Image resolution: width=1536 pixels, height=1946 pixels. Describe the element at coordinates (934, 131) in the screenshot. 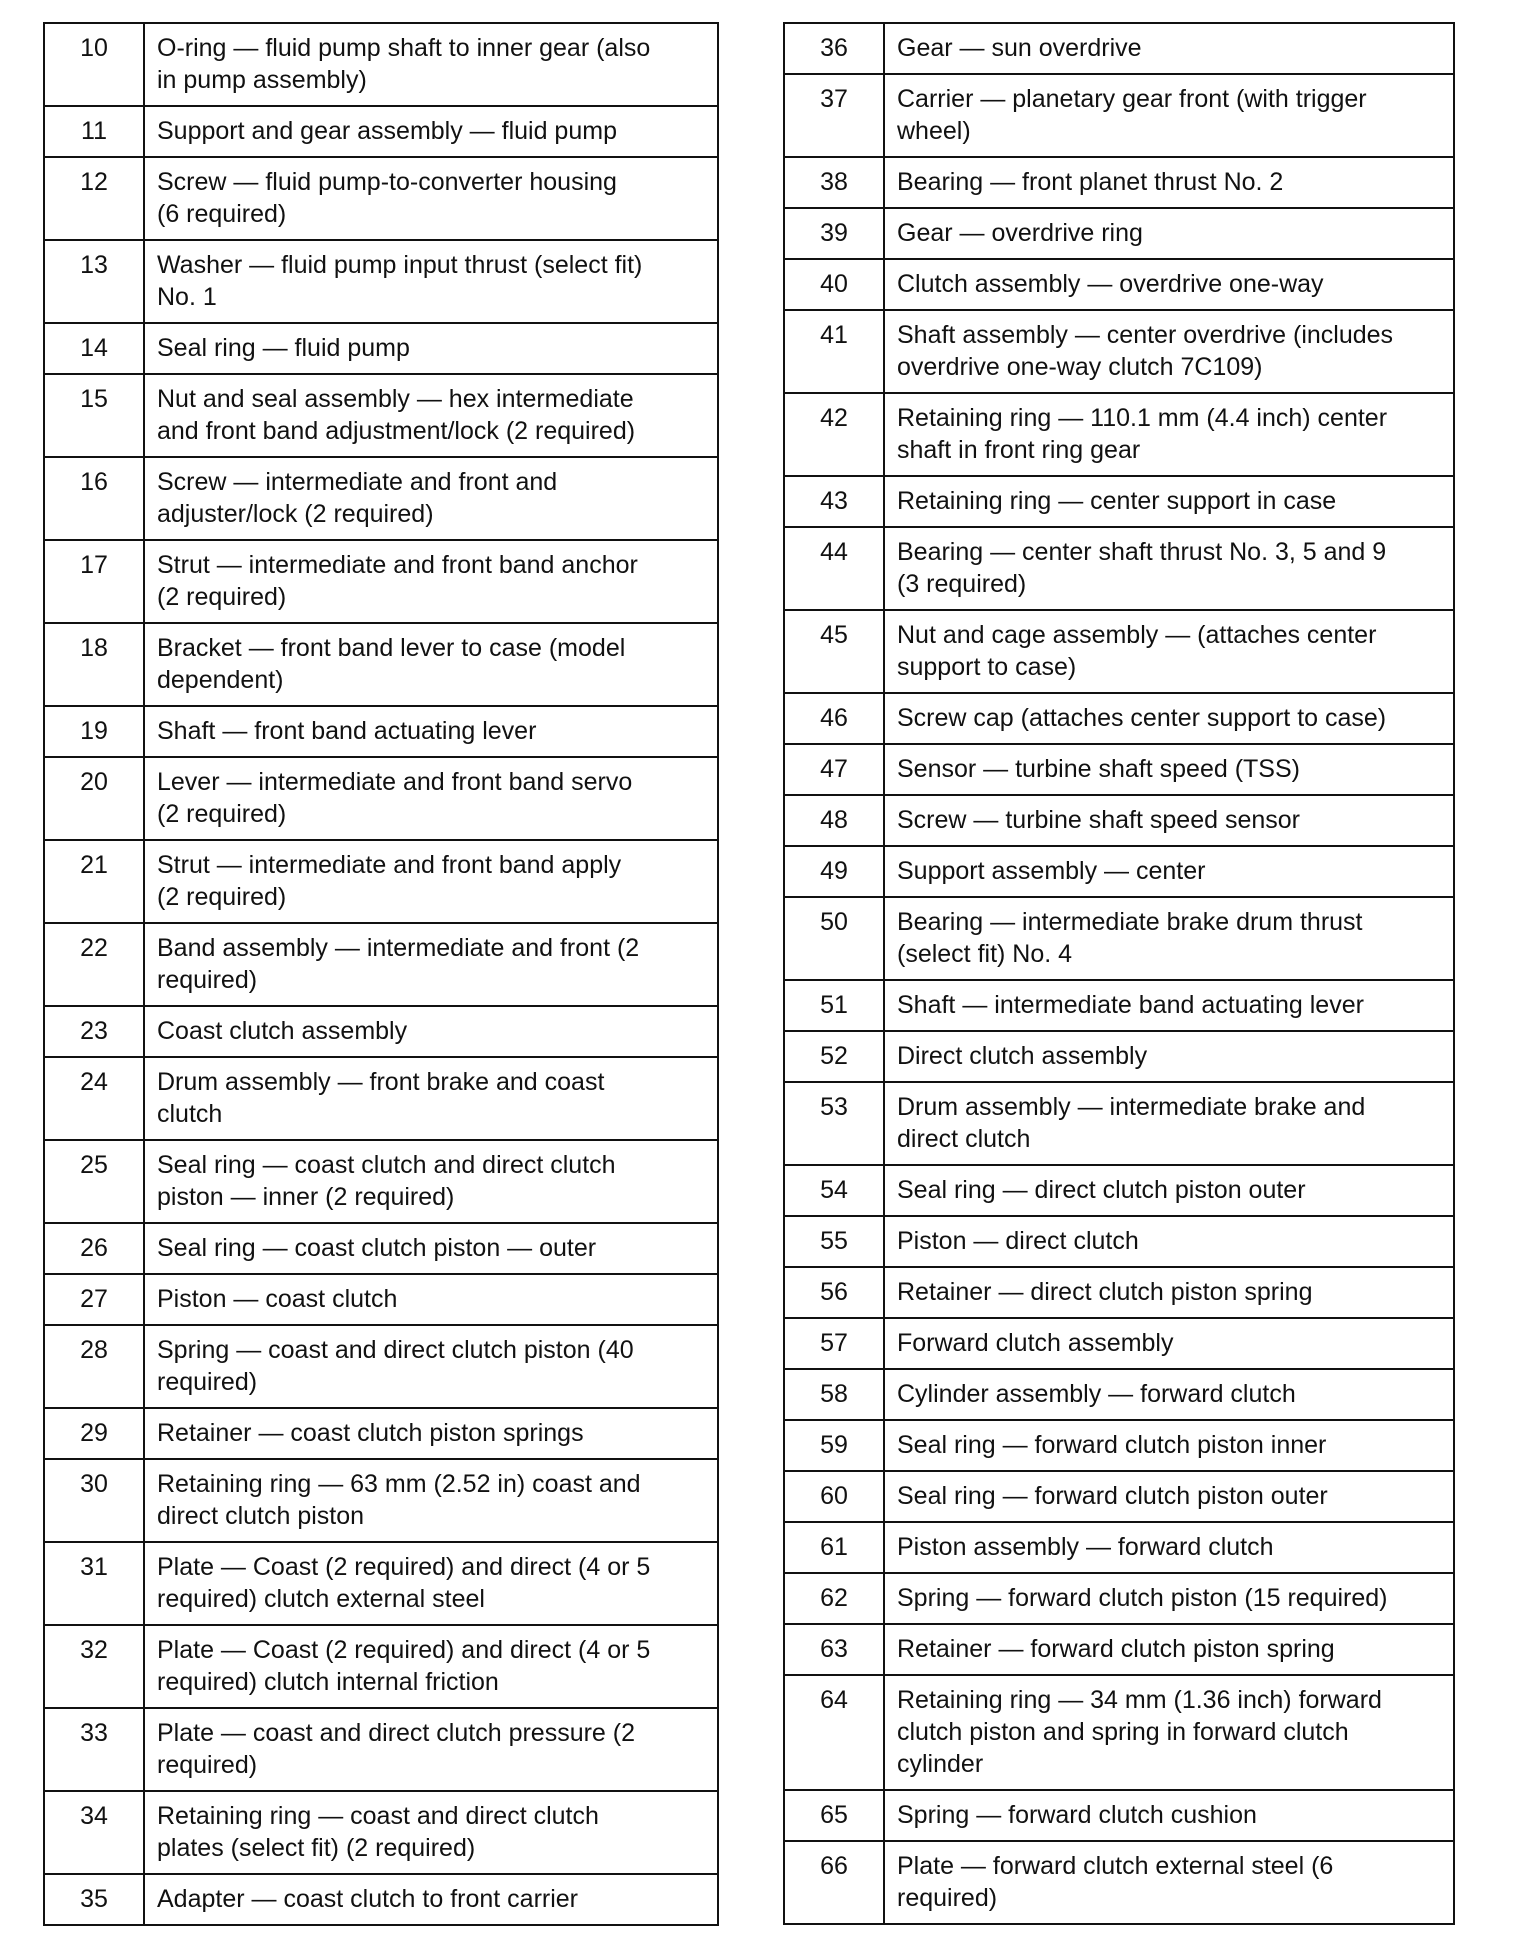

I see `description-line: wheel)` at that location.